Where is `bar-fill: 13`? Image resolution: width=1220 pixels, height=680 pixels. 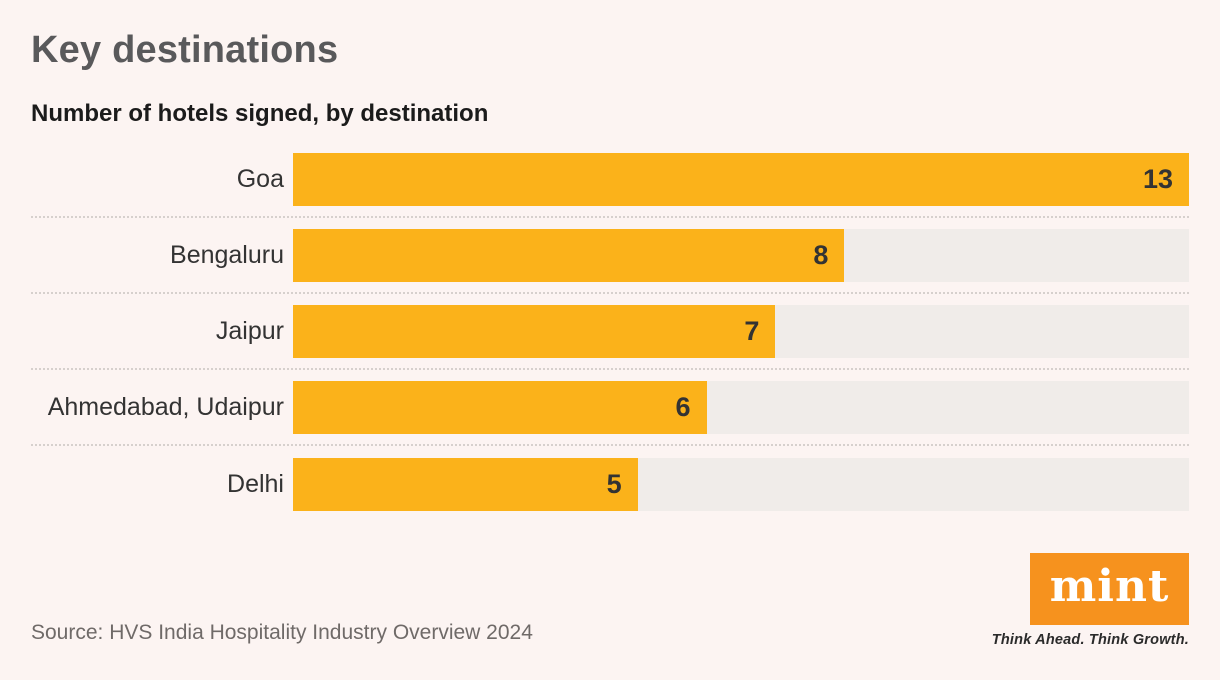 bar-fill: 13 is located at coordinates (741, 179).